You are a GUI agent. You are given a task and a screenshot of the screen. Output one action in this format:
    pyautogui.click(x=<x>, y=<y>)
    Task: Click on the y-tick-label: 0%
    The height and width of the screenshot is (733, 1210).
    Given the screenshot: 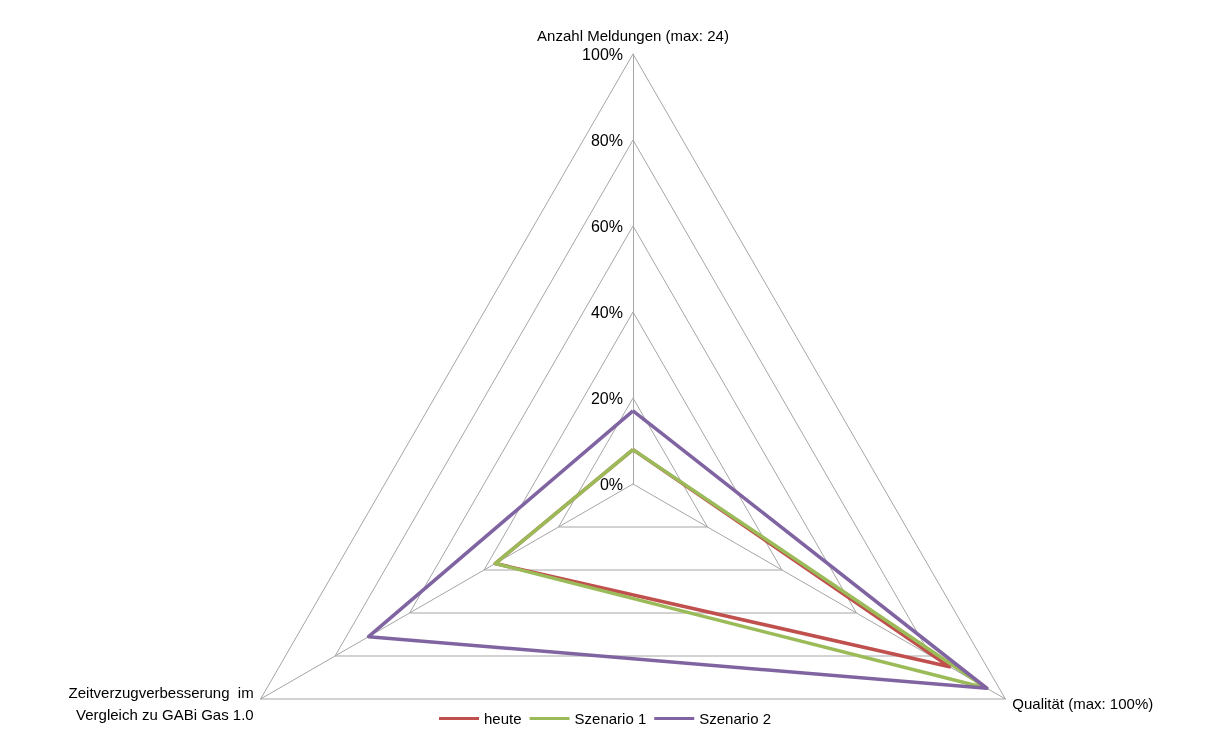 What is the action you would take?
    pyautogui.click(x=611, y=484)
    